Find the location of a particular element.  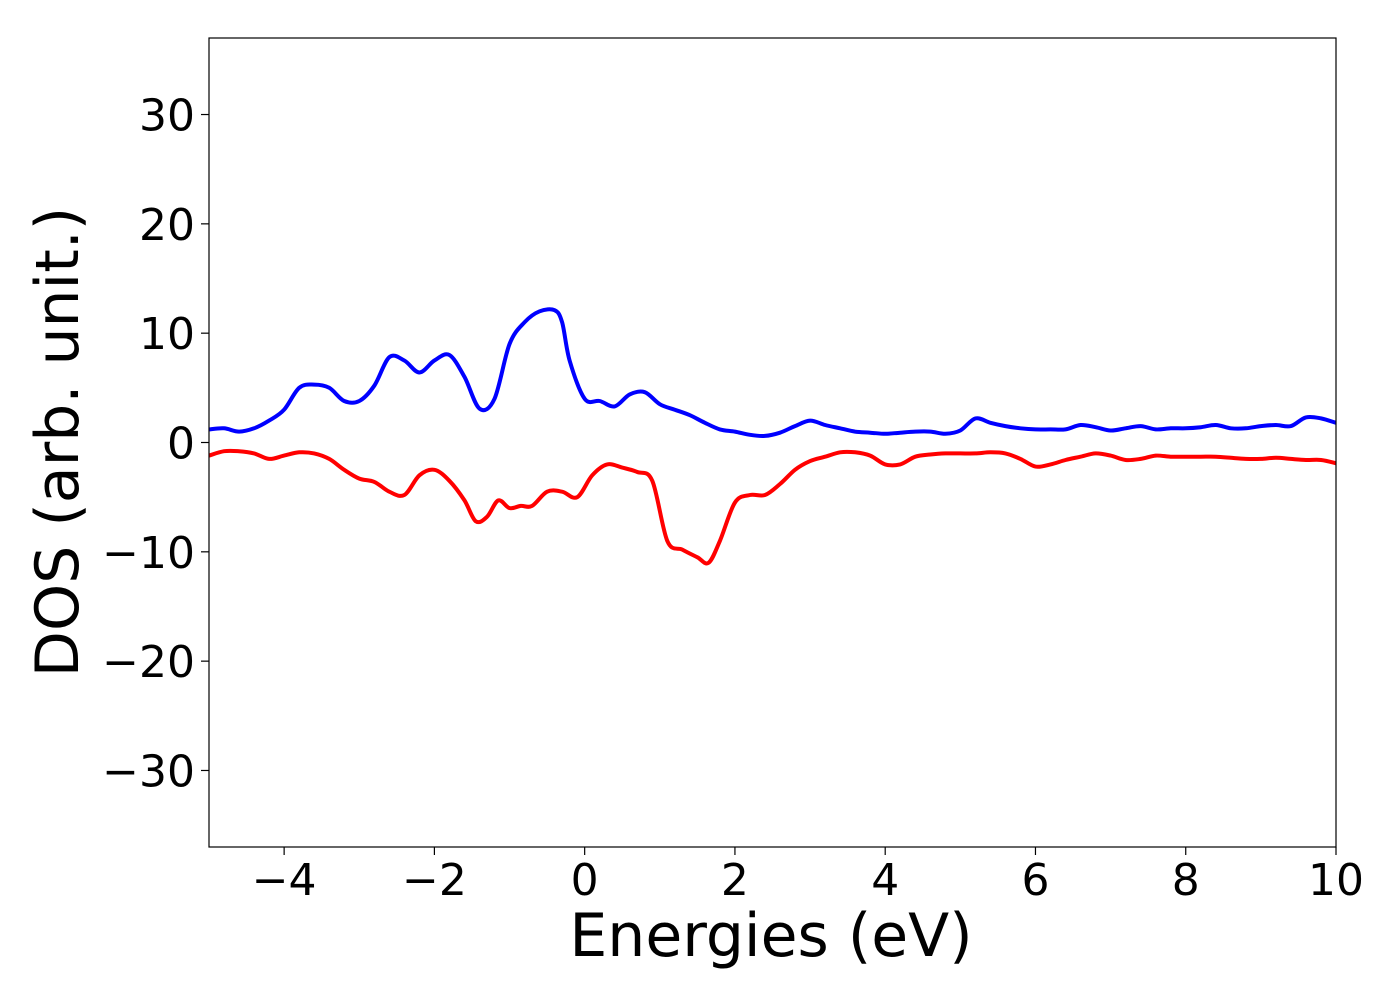

y-axis-ticks: −30 −20 −10 0 10 20 30 is located at coordinates (155, 444).